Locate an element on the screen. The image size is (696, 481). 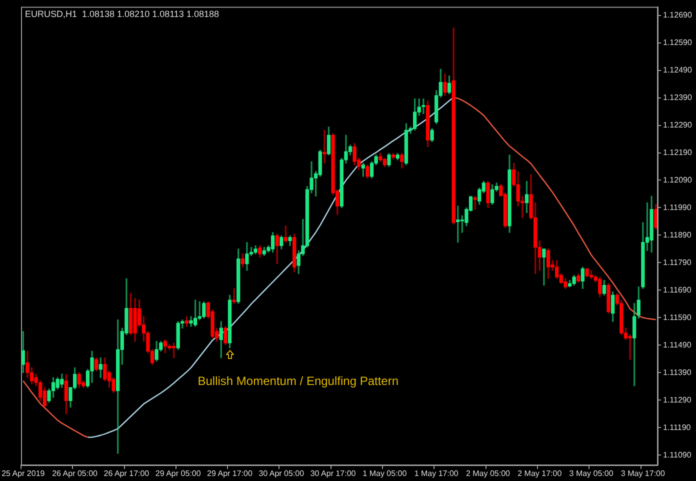
x-tick-label: 3 May 17:00 is located at coordinates (643, 473).